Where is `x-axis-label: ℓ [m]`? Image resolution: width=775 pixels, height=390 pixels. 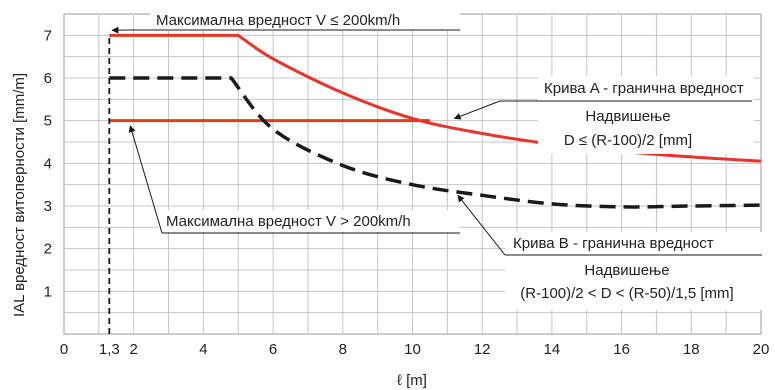
x-axis-label: ℓ [m] is located at coordinates (412, 380).